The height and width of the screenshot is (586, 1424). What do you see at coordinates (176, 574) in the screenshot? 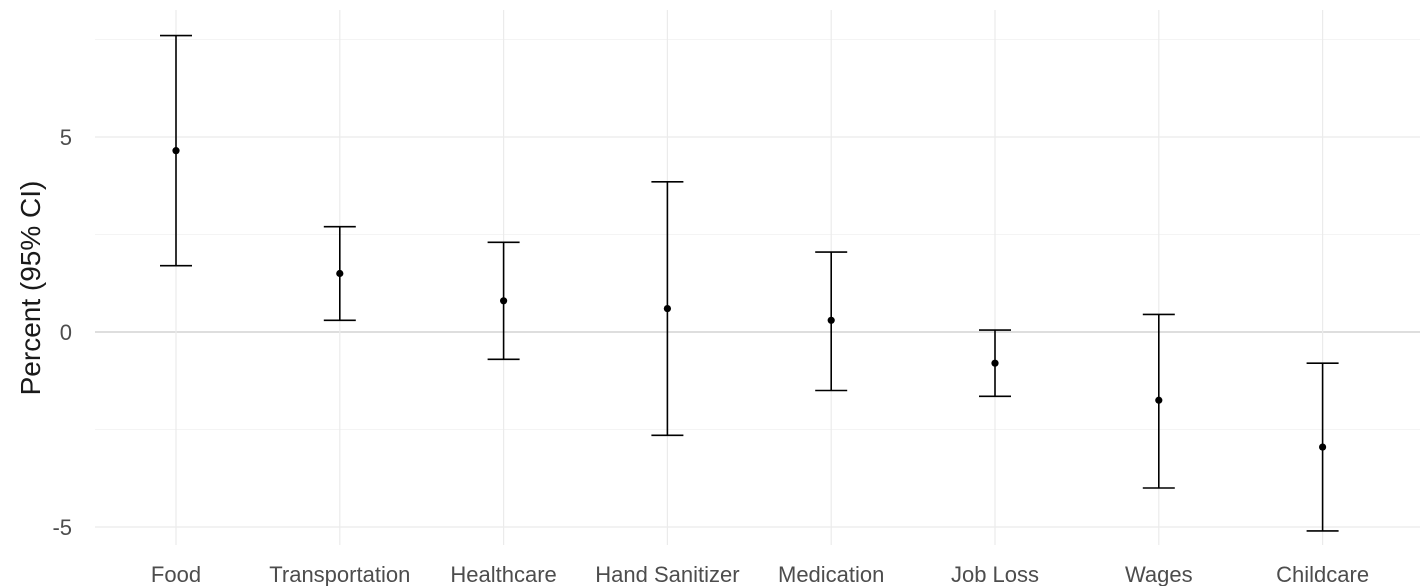
I see `x-tick-label: Food` at bounding box center [176, 574].